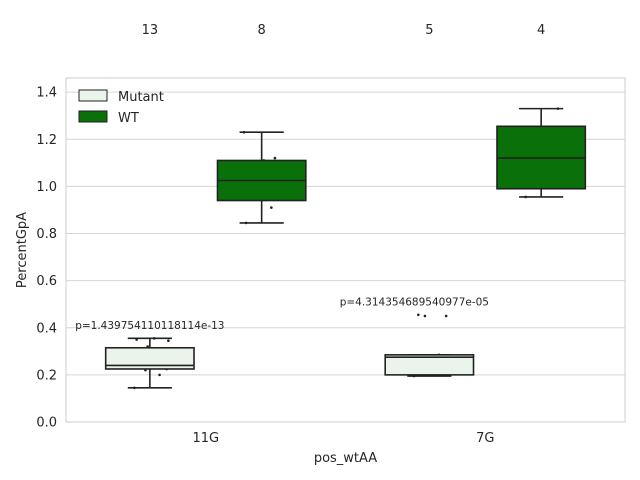 This screenshot has width=640, height=480. What do you see at coordinates (46, 281) in the screenshot?
I see `y-tick-label: 0.6` at bounding box center [46, 281].